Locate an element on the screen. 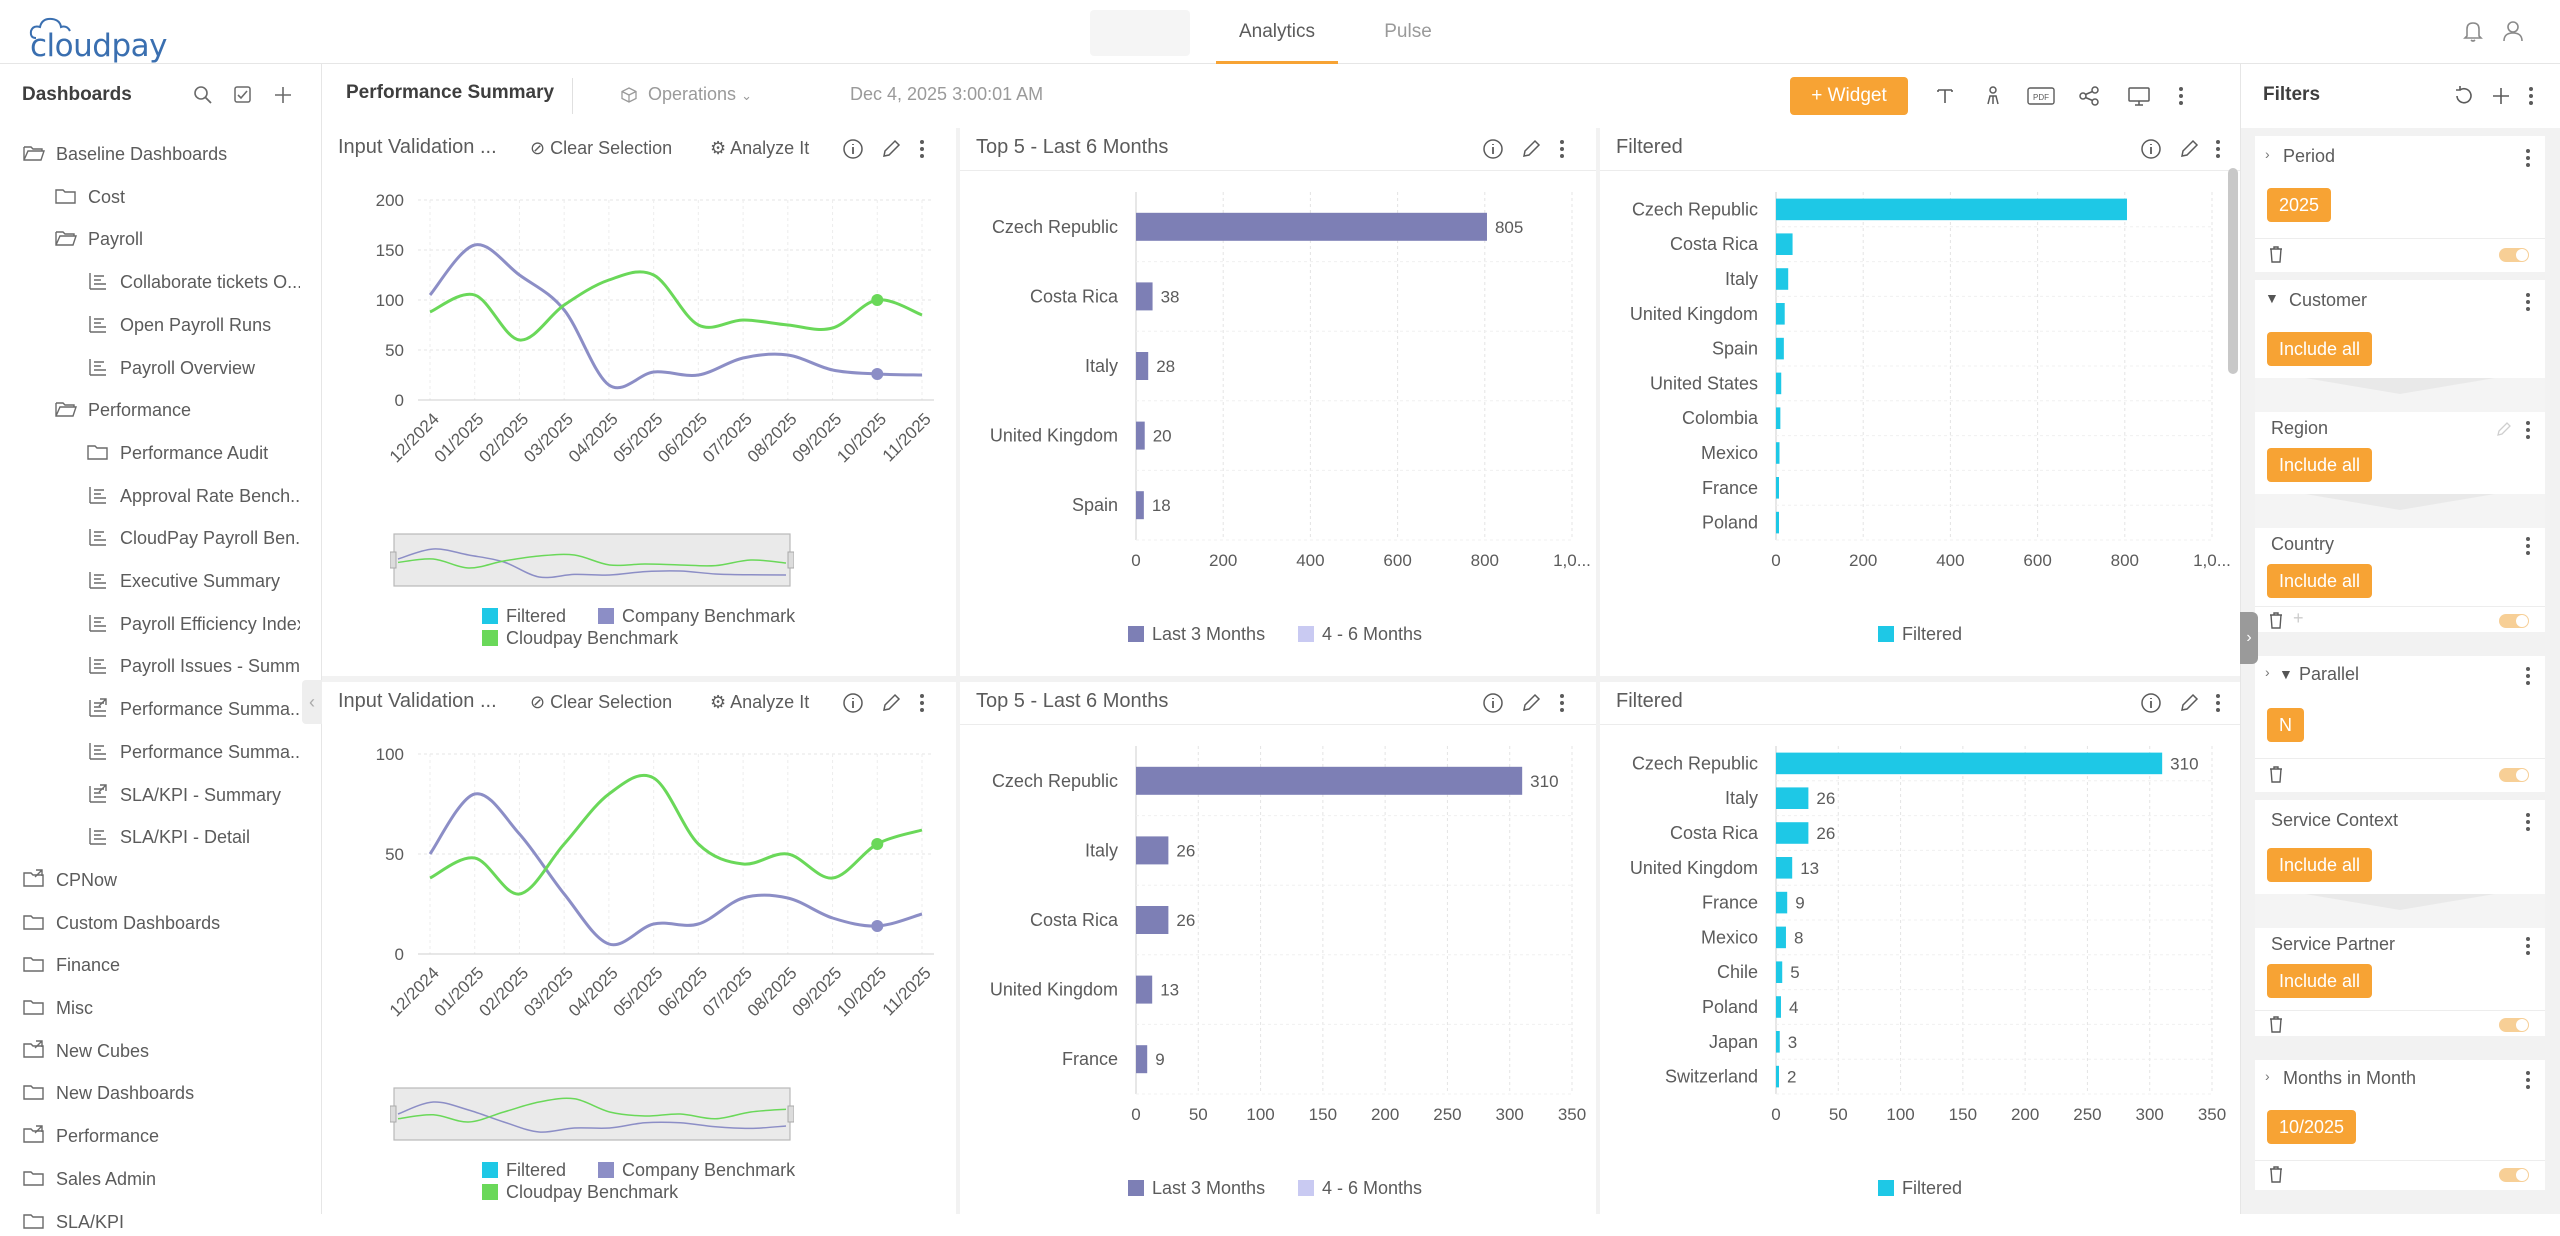 The height and width of the screenshot is (1236, 2560). monitor-icon is located at coordinates (2139, 96).